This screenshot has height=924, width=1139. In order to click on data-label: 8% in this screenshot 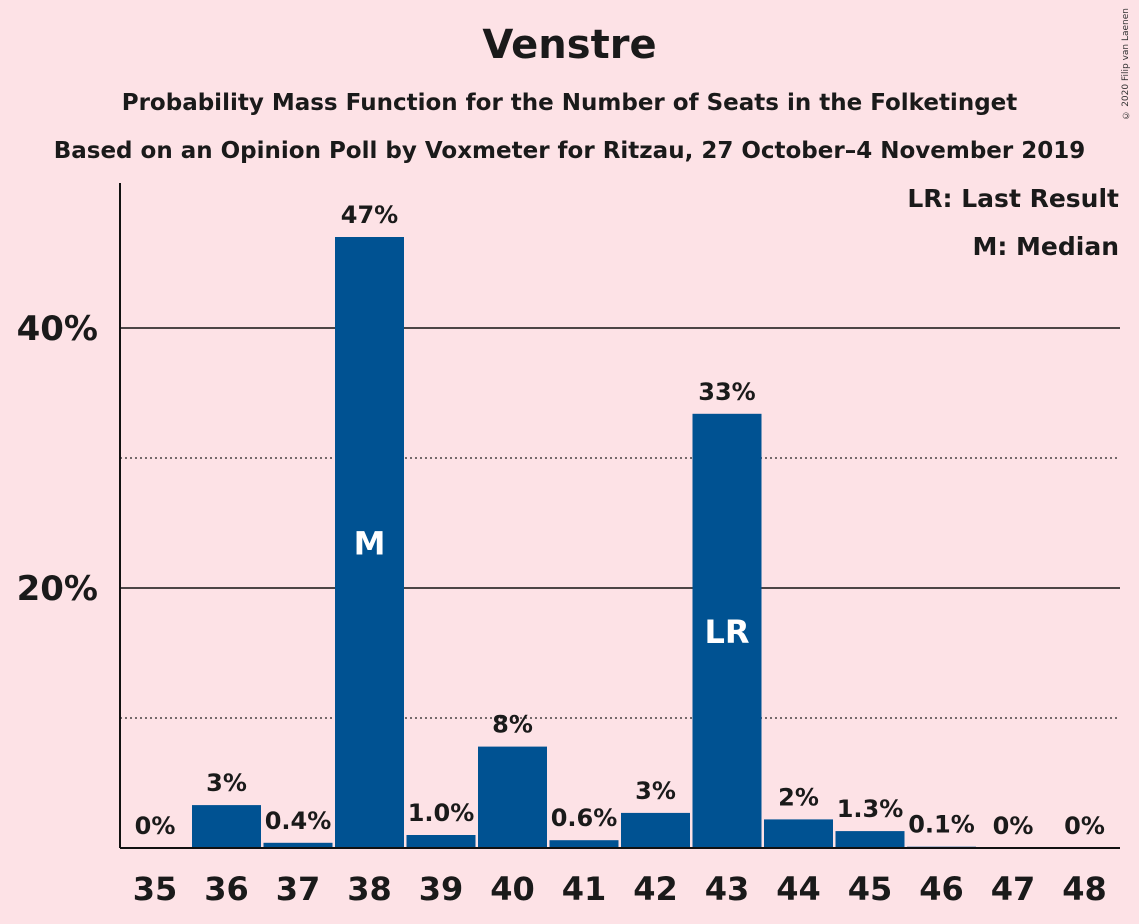, I will do `click(512, 725)`.